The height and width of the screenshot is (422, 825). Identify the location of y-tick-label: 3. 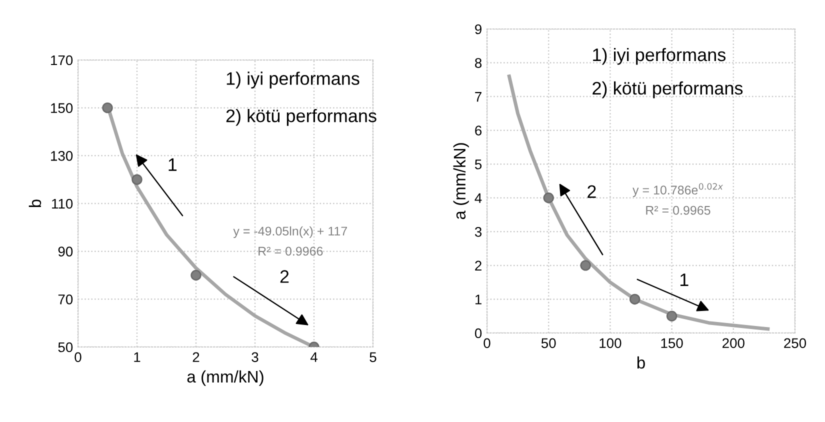
(478, 232).